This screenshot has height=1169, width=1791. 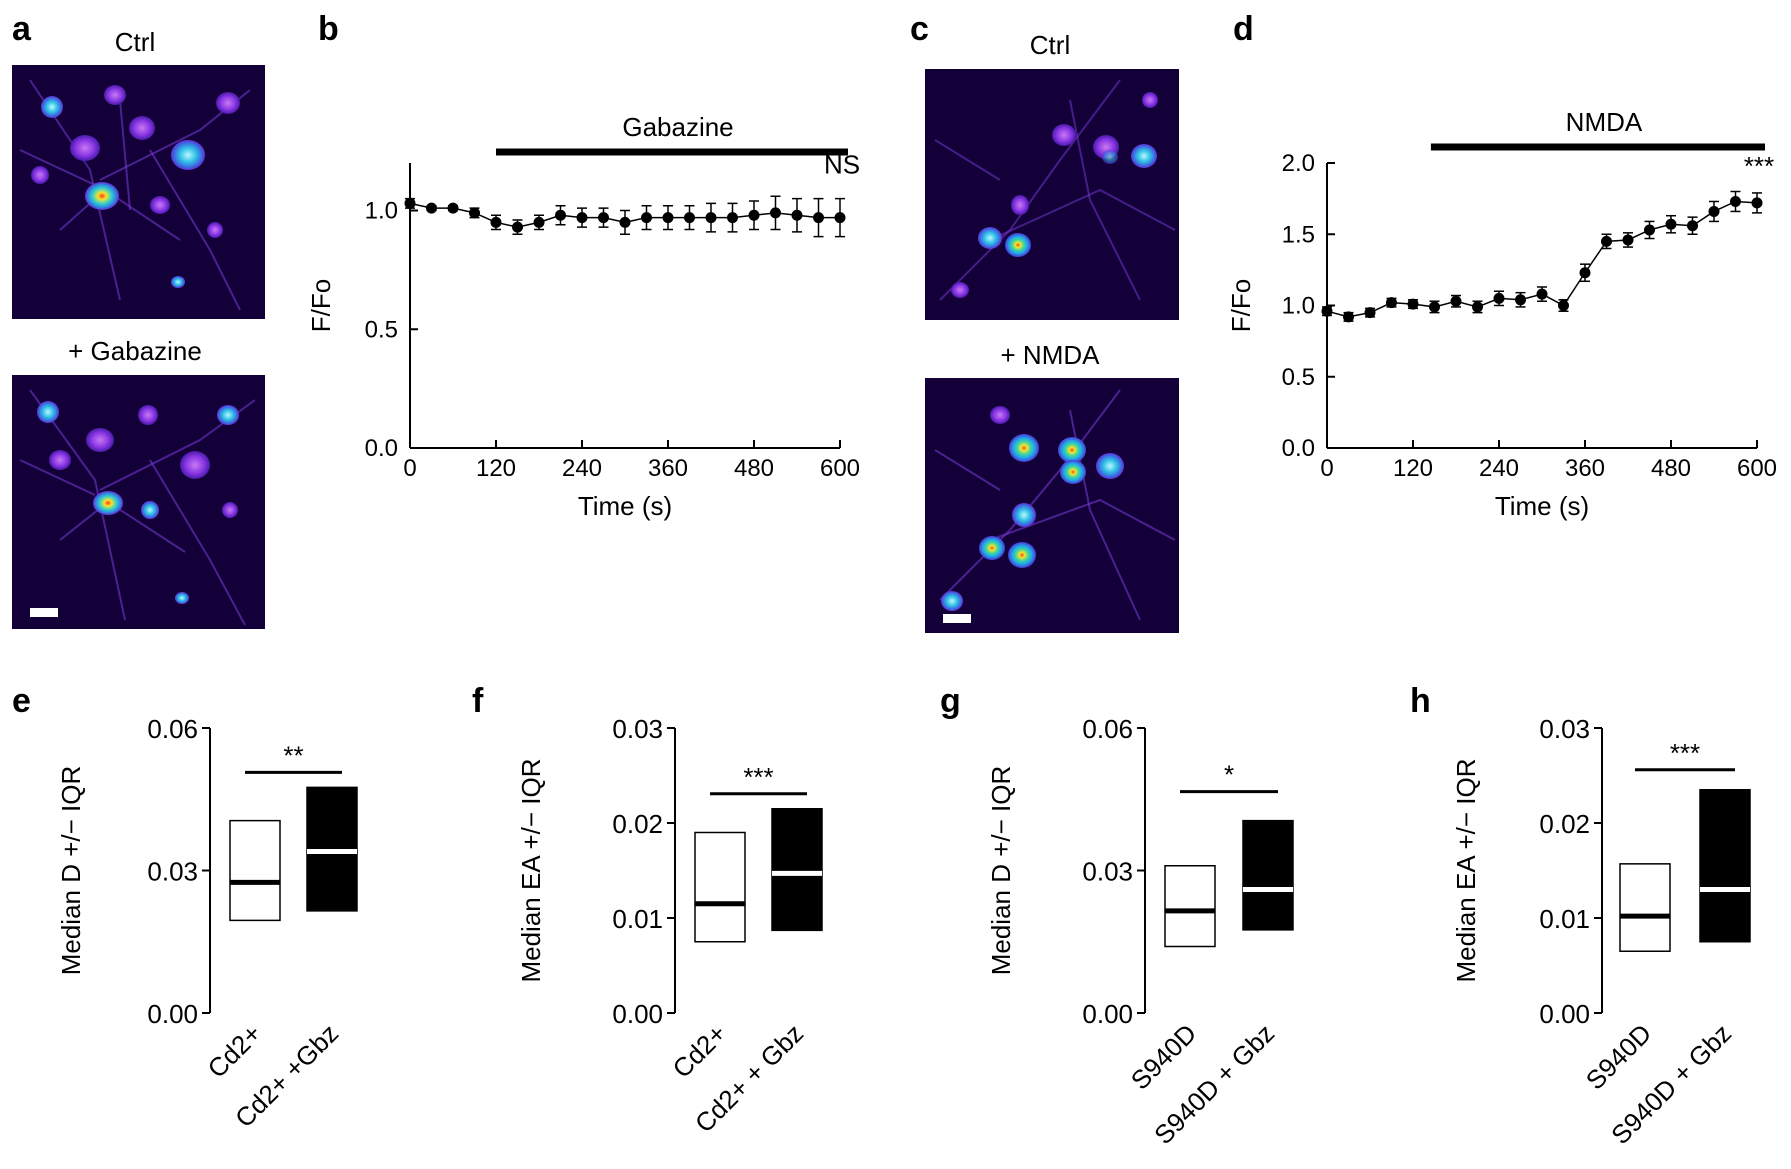 I want to click on panel-letter-a: a, so click(x=22, y=29).